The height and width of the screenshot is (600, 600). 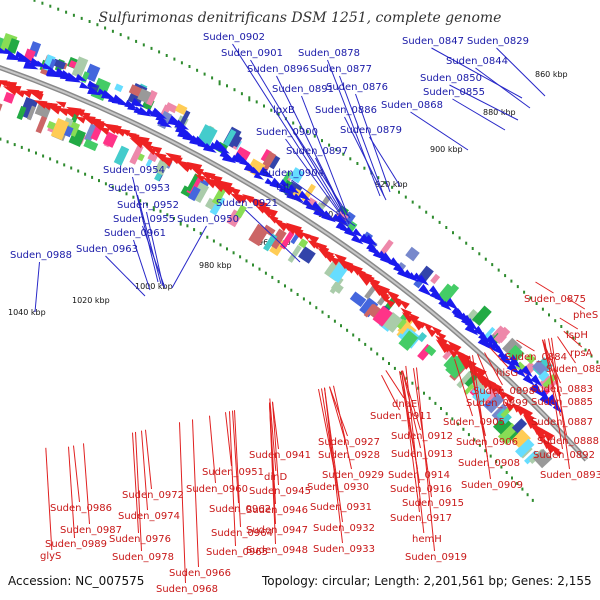 What do you see at coordinates (498, 41) in the screenshot?
I see `forward-gene-label: Suden_0829` at bounding box center [498, 41].